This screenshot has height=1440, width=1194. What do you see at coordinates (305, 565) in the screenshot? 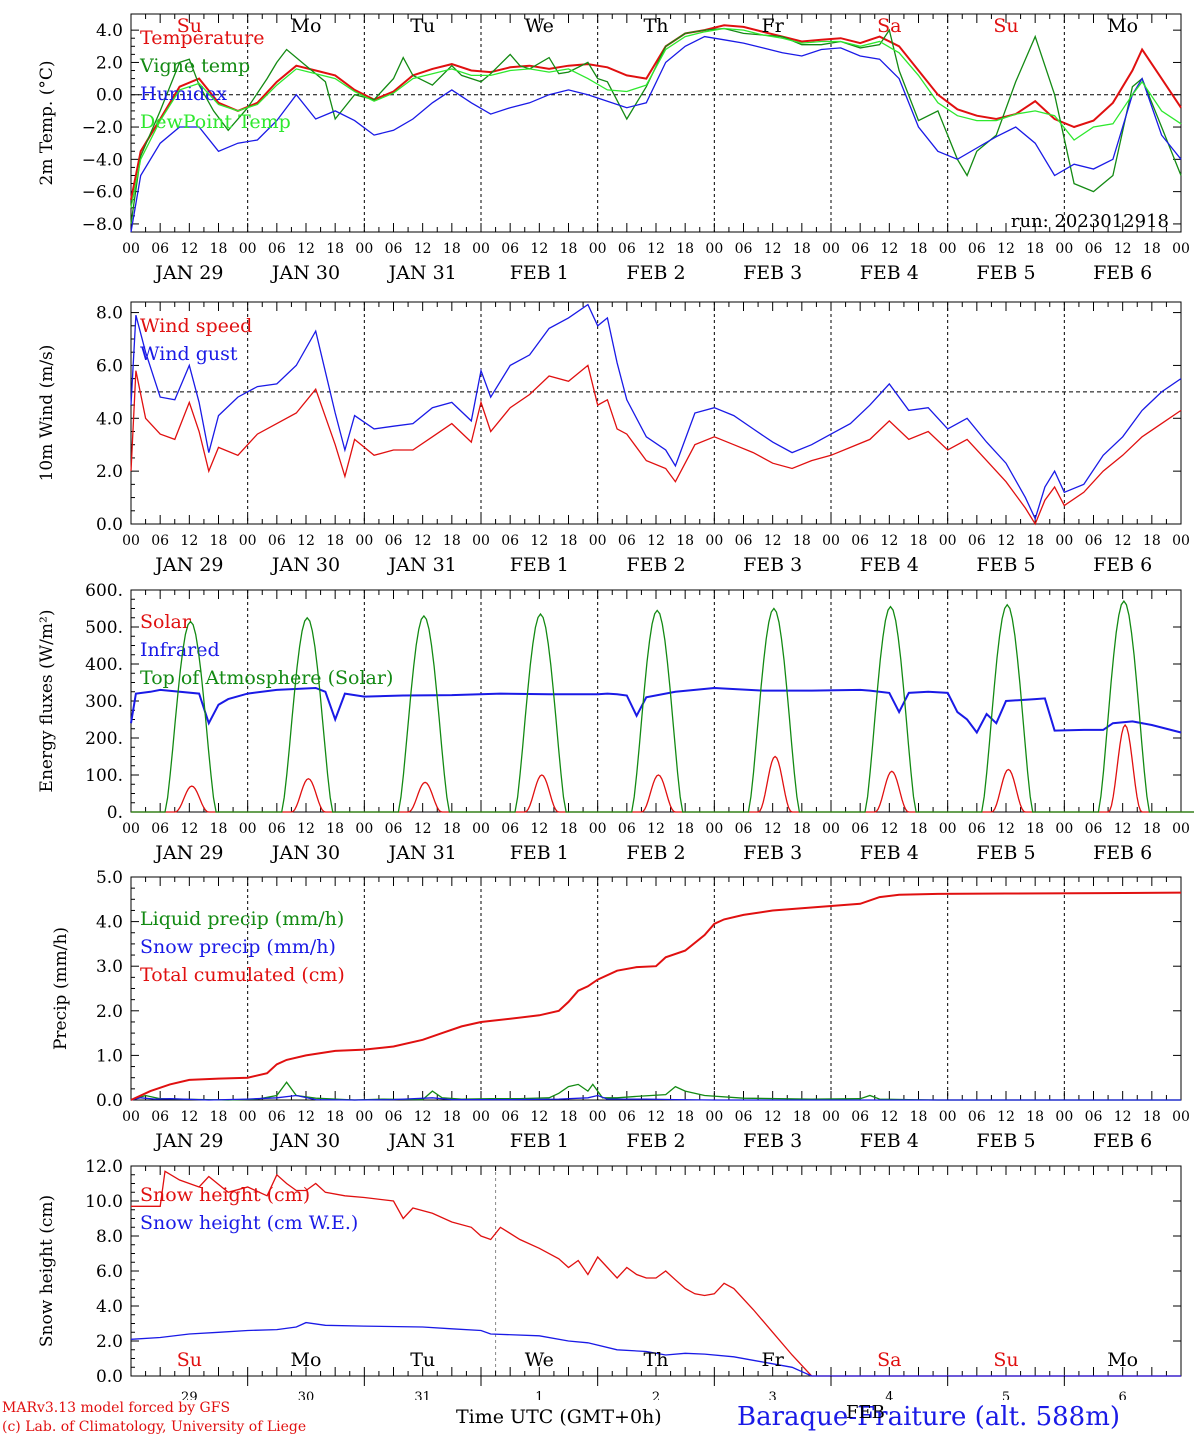
I see `wind-date-label: JAN 30` at bounding box center [305, 565].